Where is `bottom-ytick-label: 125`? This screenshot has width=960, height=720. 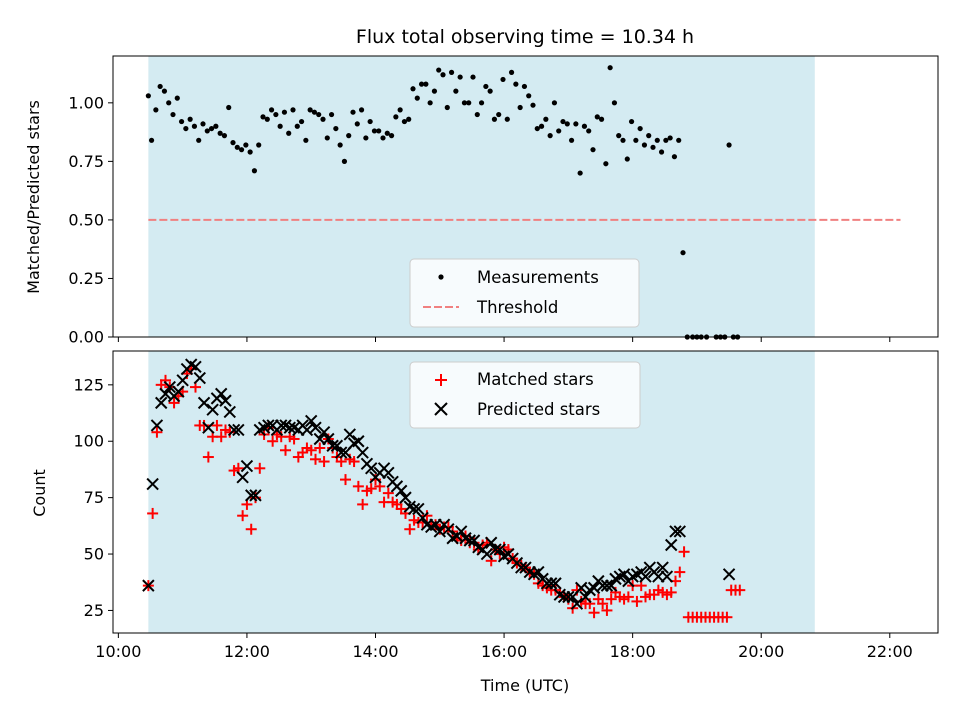
bottom-ytick-label: 125 is located at coordinates (88, 384).